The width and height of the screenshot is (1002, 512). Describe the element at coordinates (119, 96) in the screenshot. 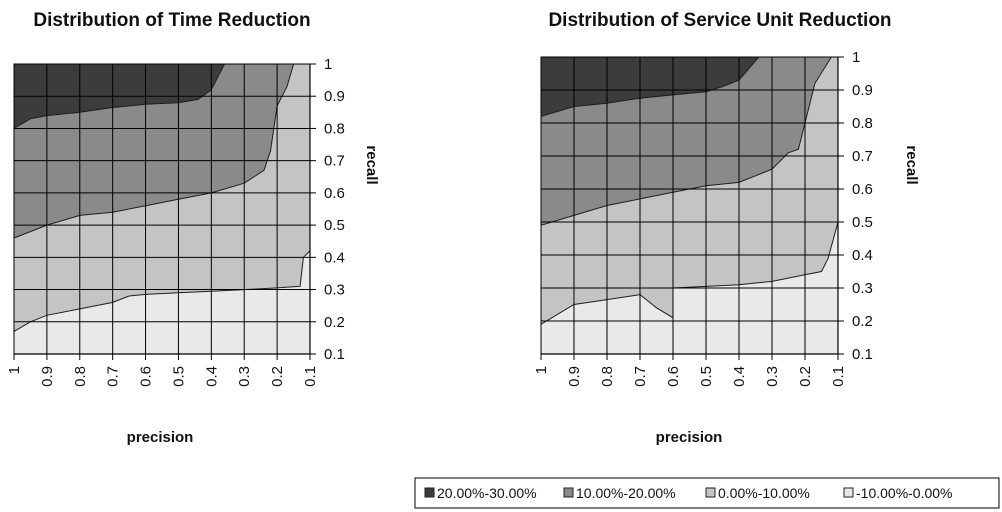

I see `boundary-line-20%` at that location.